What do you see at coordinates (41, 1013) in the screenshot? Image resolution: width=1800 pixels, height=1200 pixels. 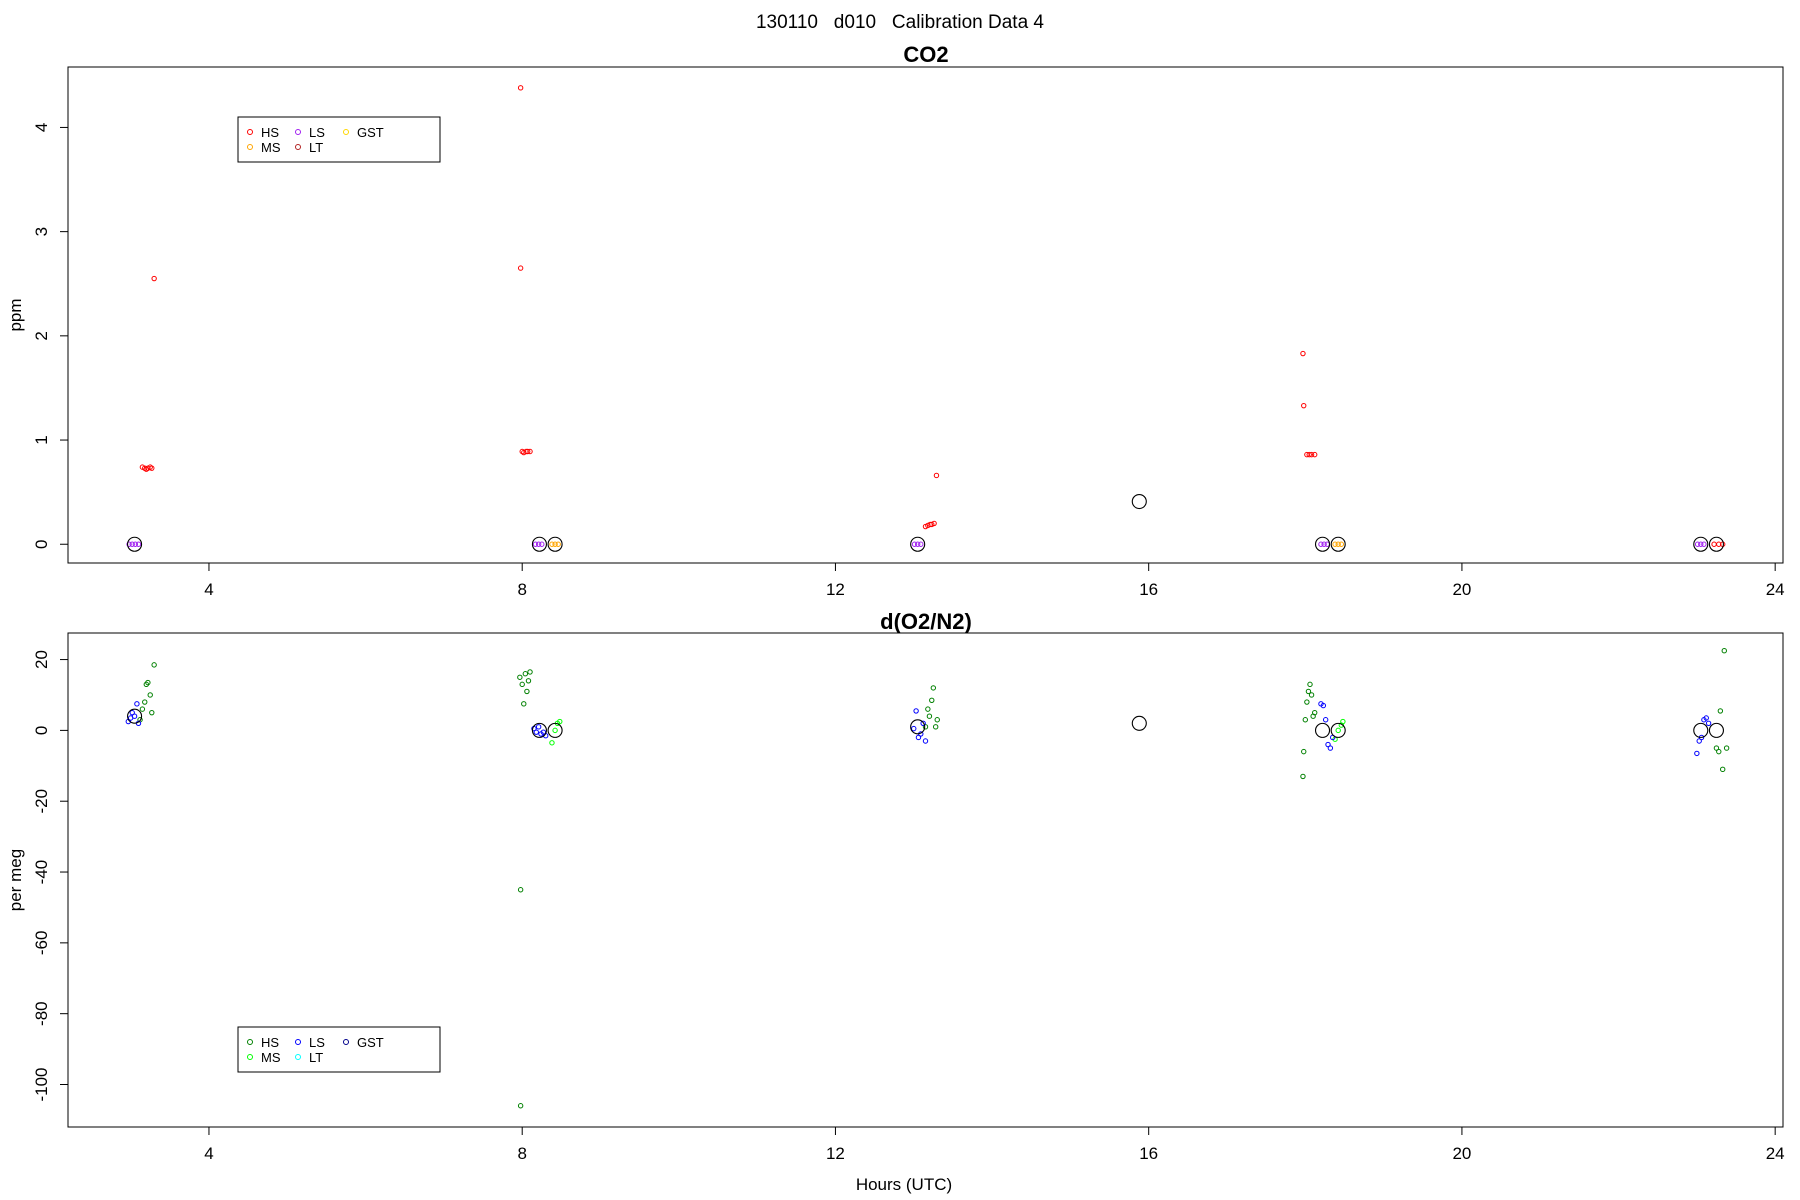 I see `y-tick-label: -80` at bounding box center [41, 1013].